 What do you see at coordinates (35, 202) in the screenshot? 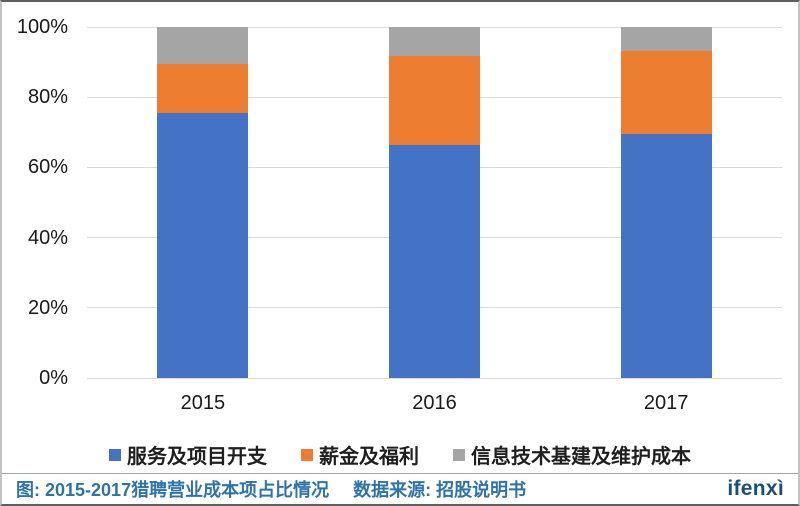
I see `y-axis: 0% 20% 40% 60% 80% 100%` at bounding box center [35, 202].